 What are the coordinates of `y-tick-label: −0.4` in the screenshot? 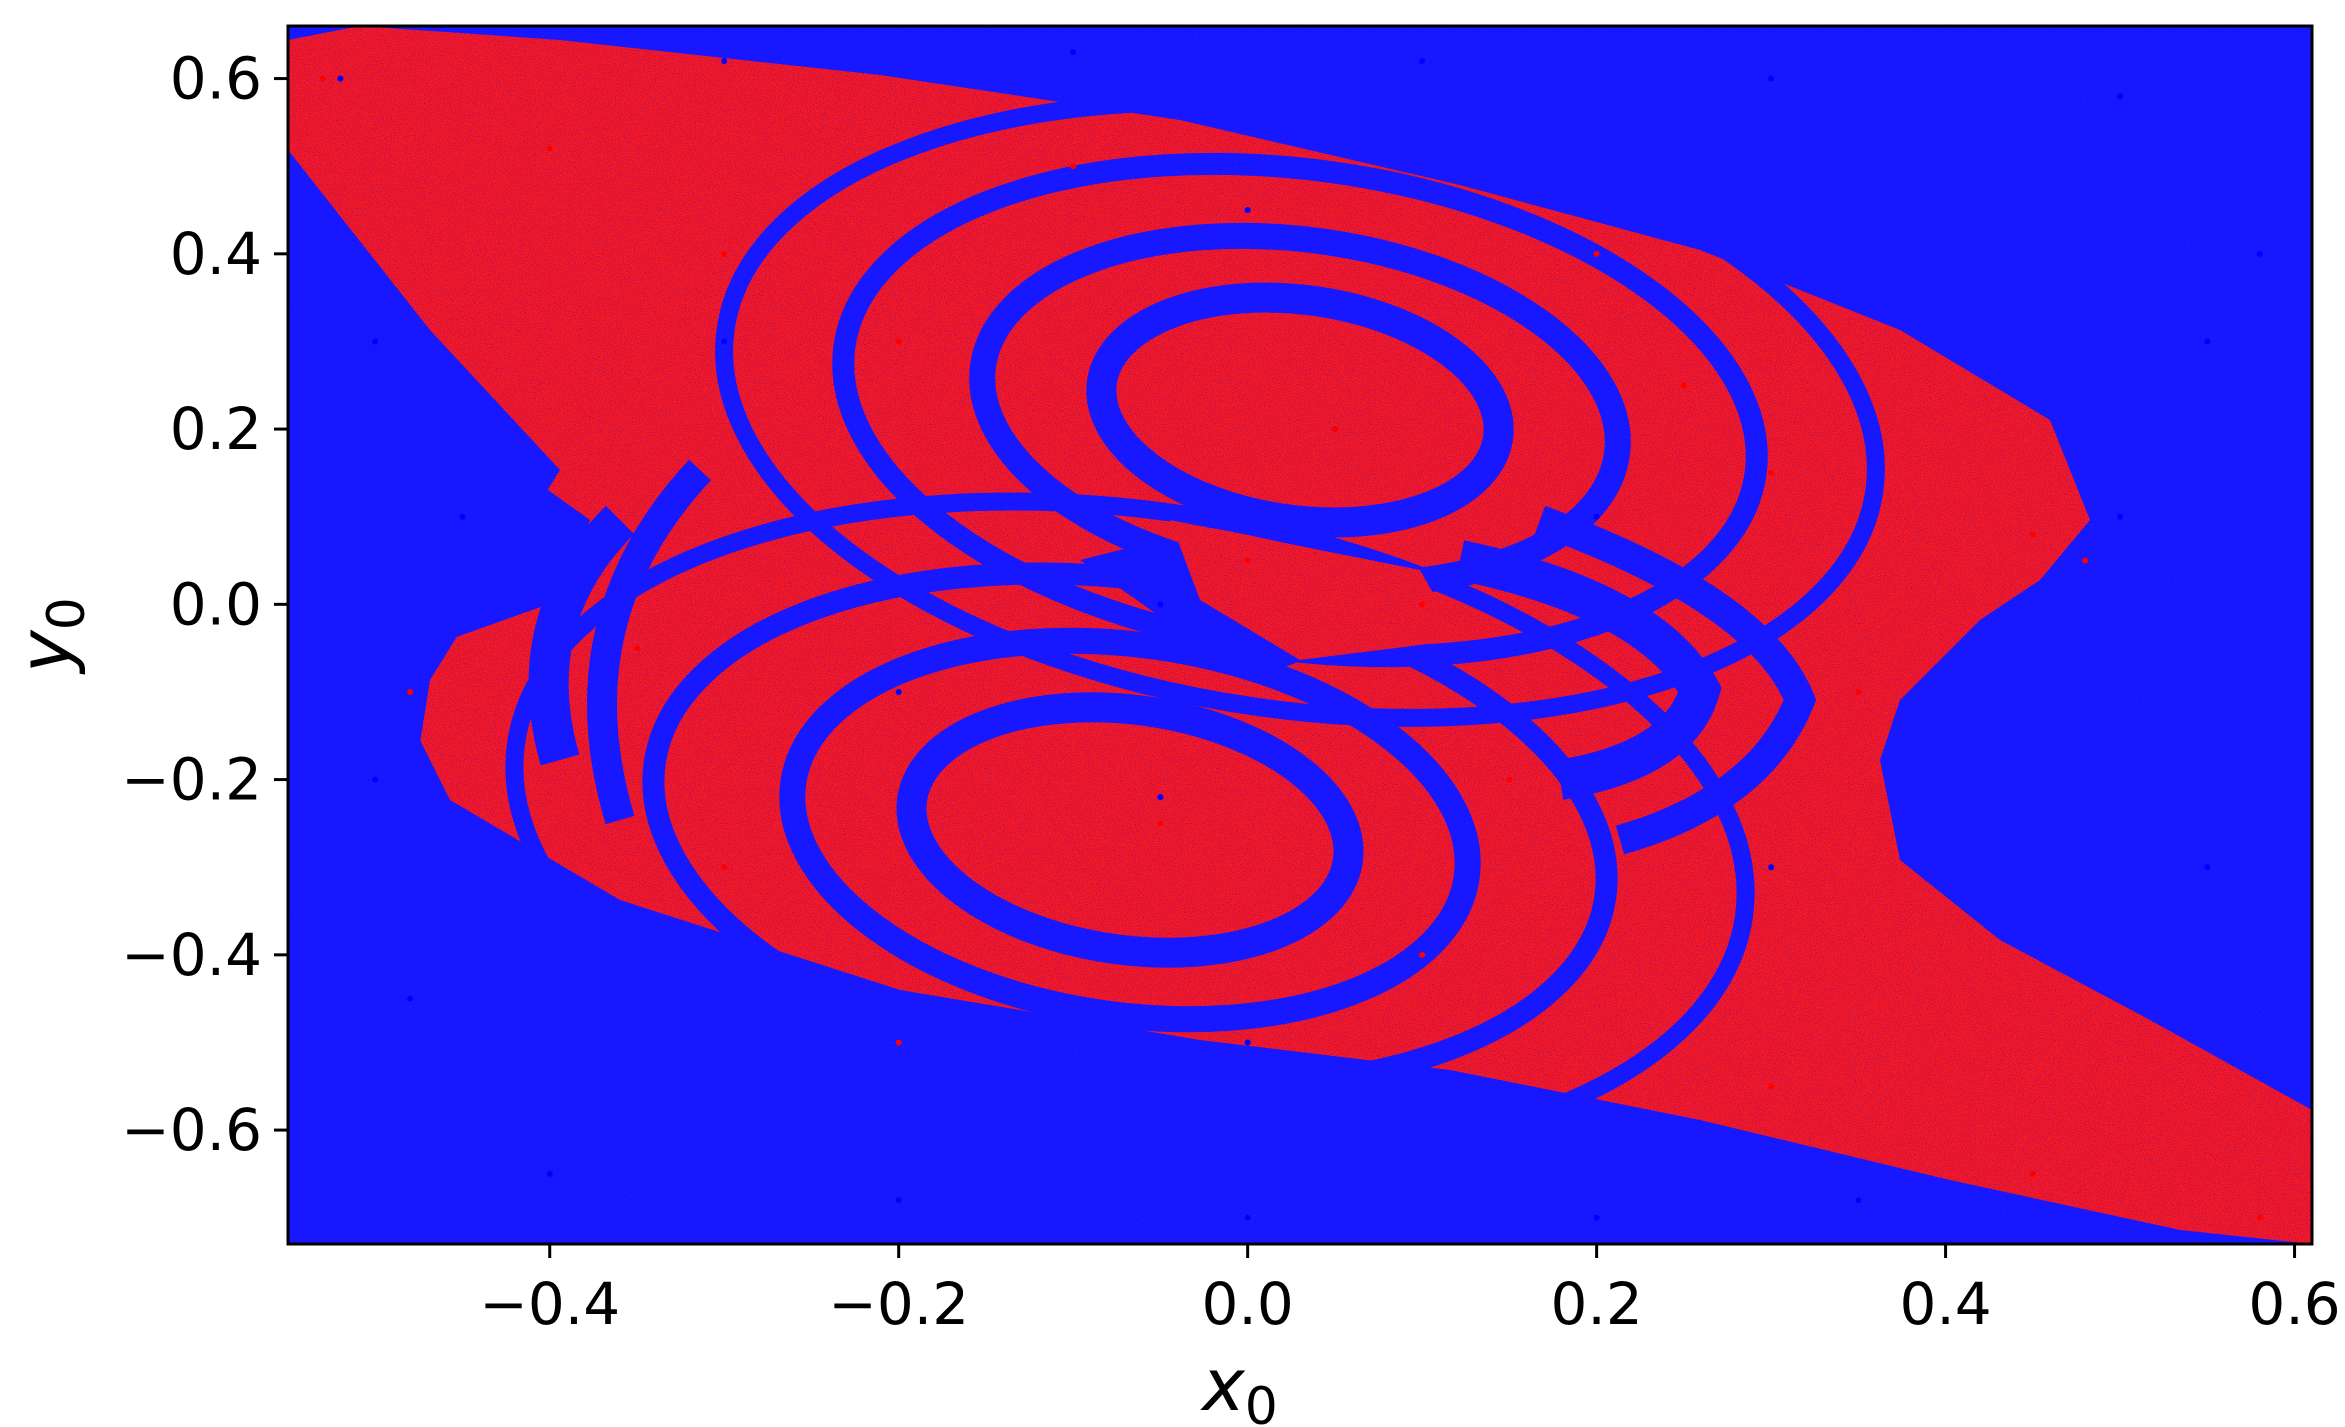 It's located at (191, 955).